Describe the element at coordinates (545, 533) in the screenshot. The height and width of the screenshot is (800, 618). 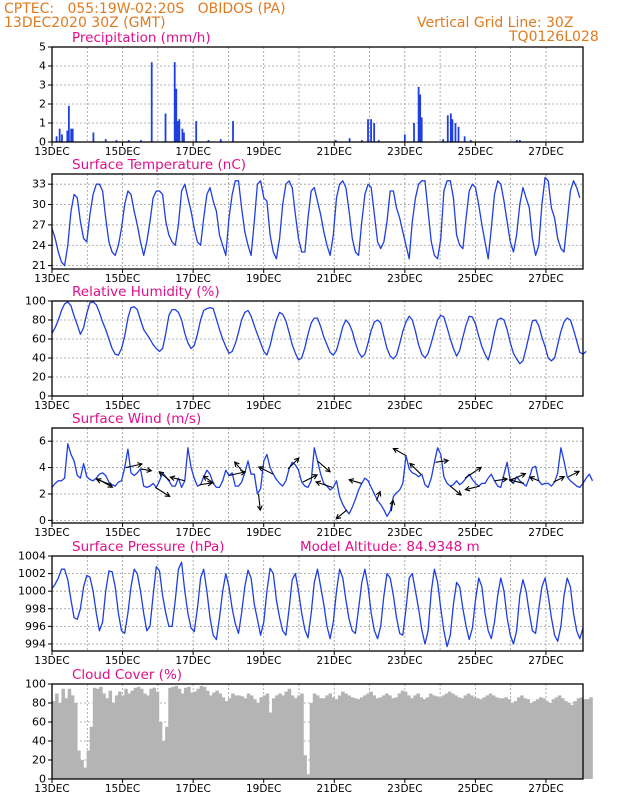
I see `x-tick-label: 27DEC` at that location.